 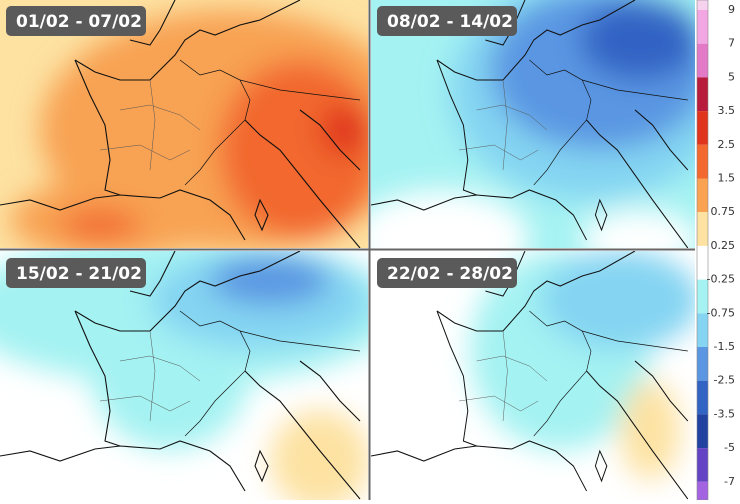 I want to click on colorbar-label: 9, so click(x=731, y=9).